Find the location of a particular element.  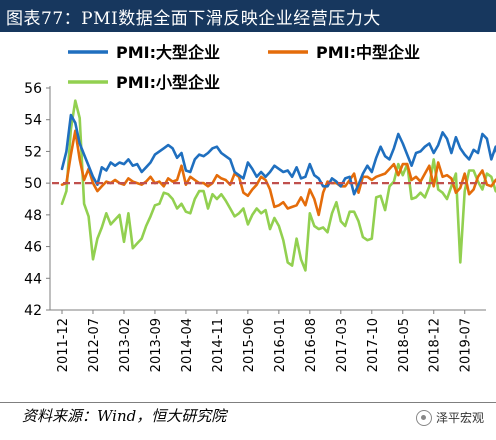

y-tick-label: 56 is located at coordinates (33, 89).